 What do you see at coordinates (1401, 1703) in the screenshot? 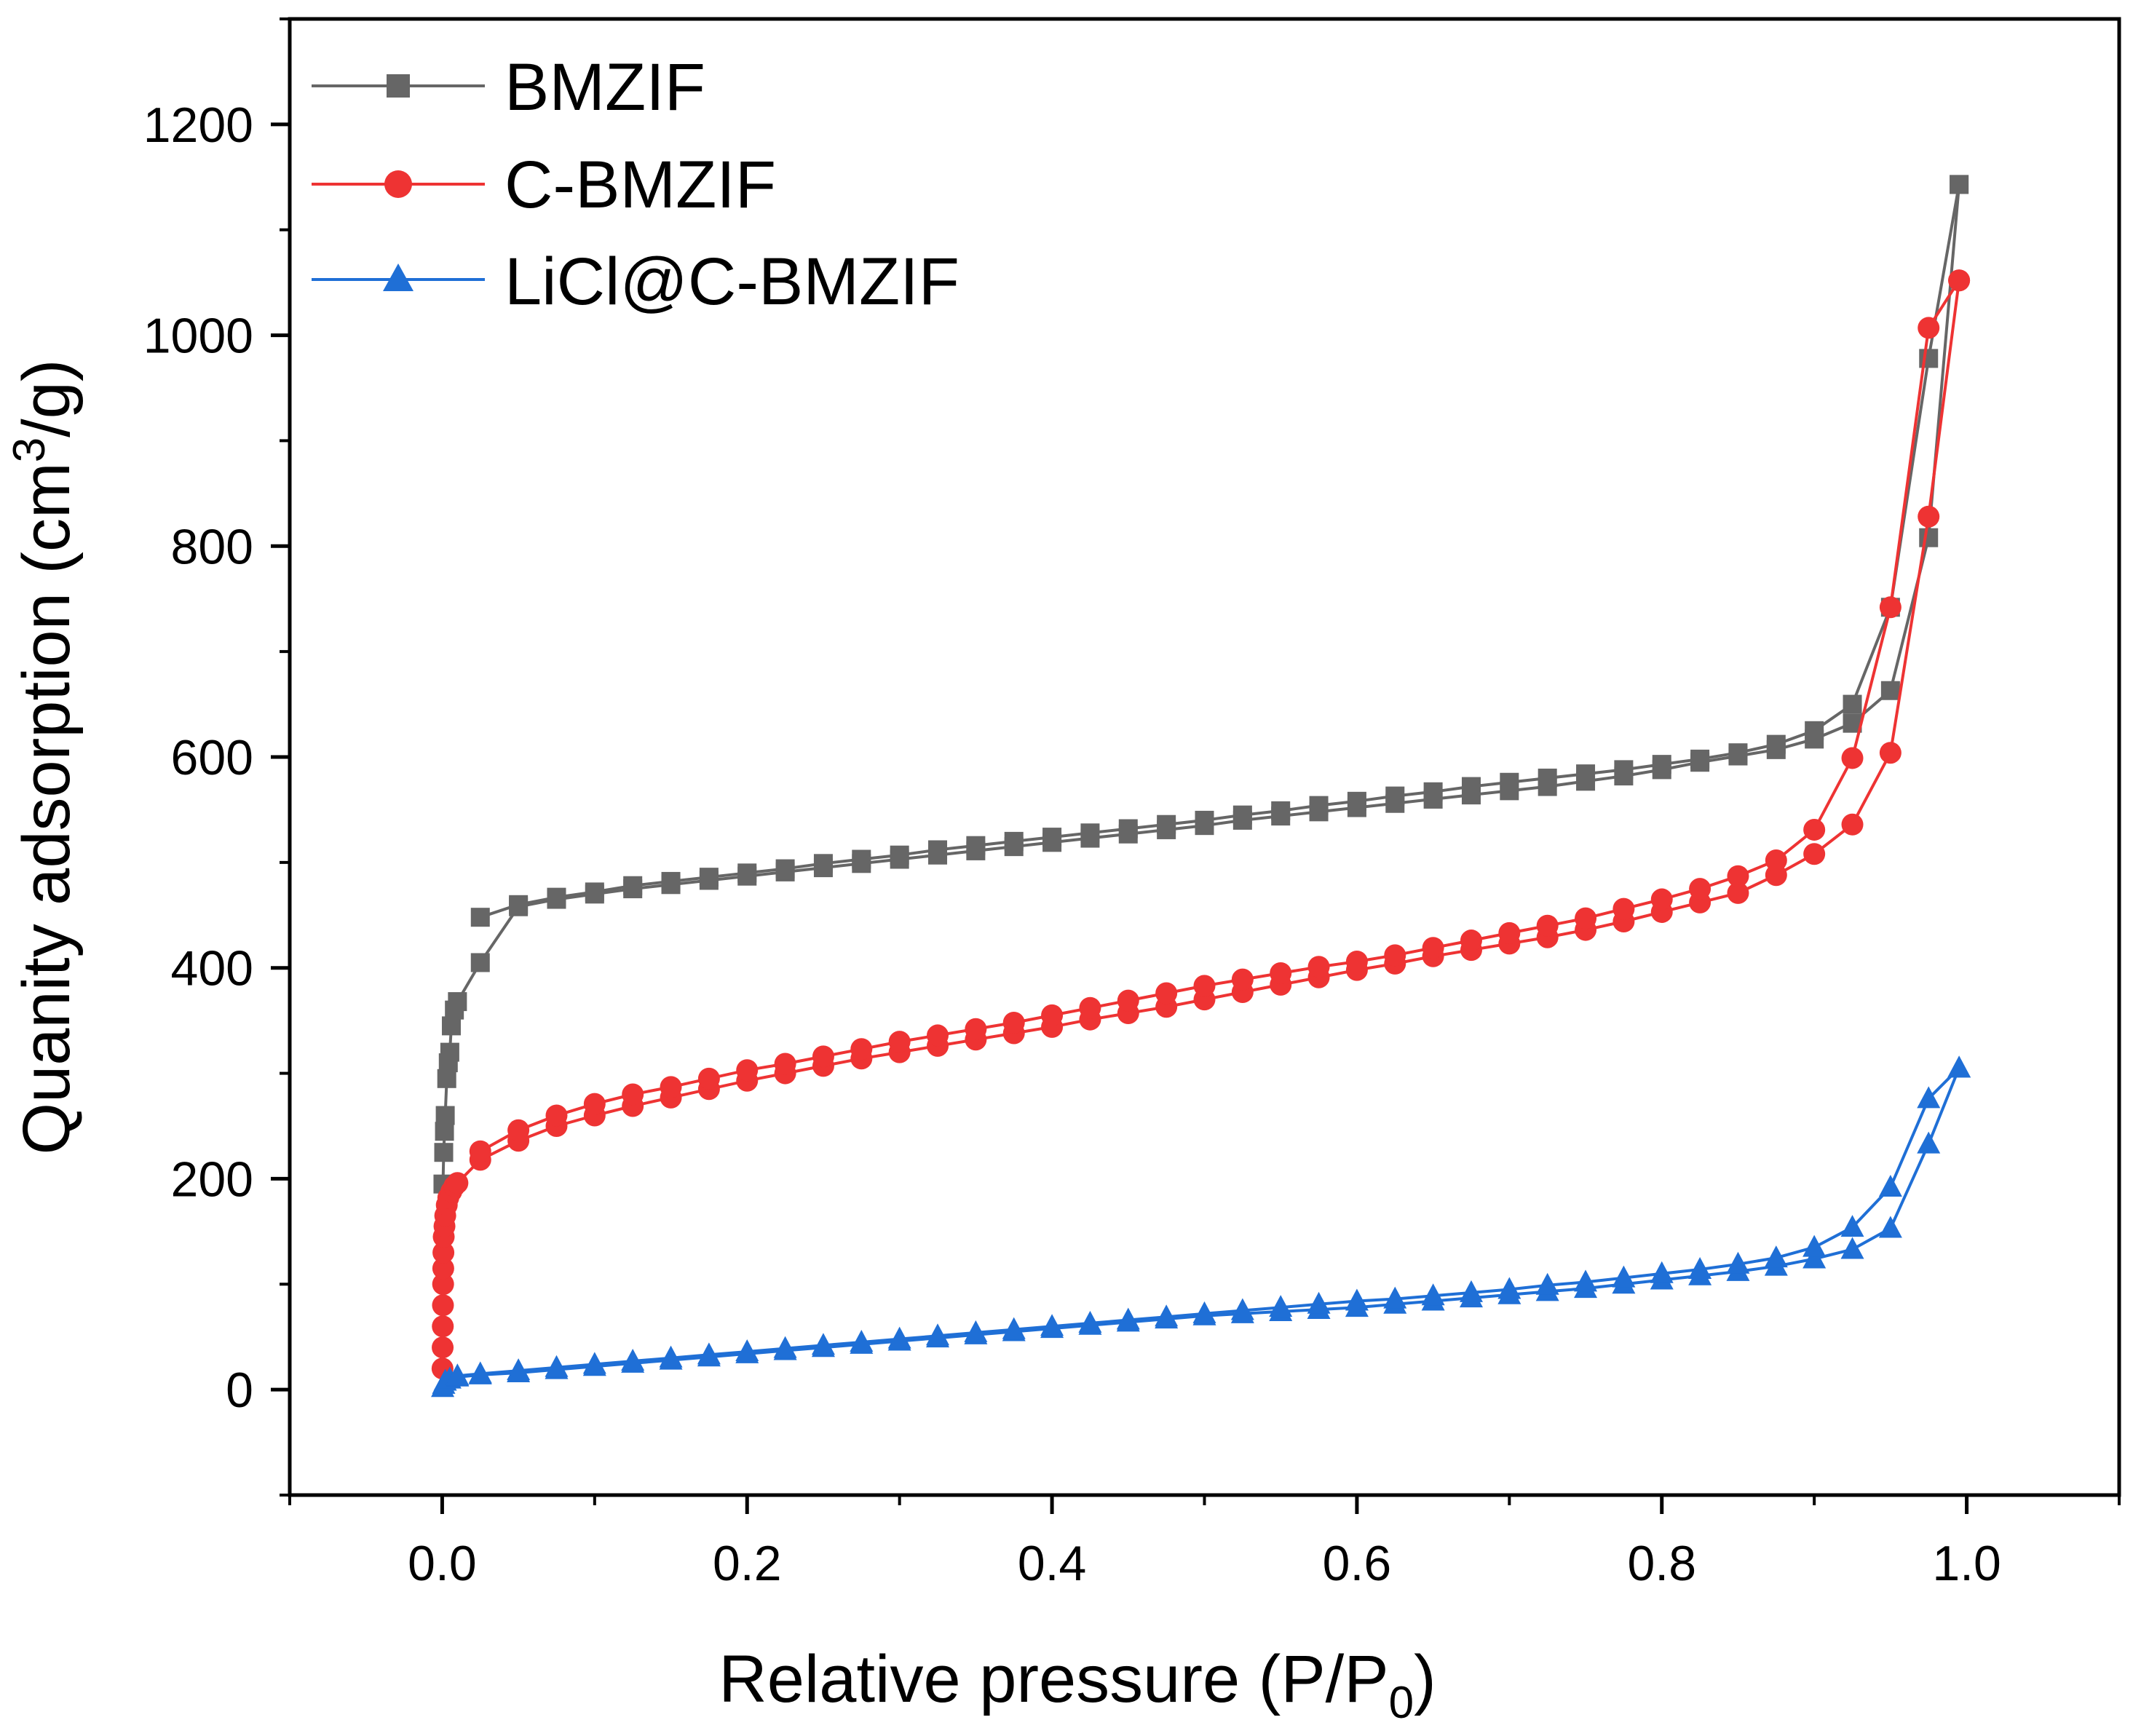
I see `x-axis-title-subscript: 0` at bounding box center [1401, 1703].